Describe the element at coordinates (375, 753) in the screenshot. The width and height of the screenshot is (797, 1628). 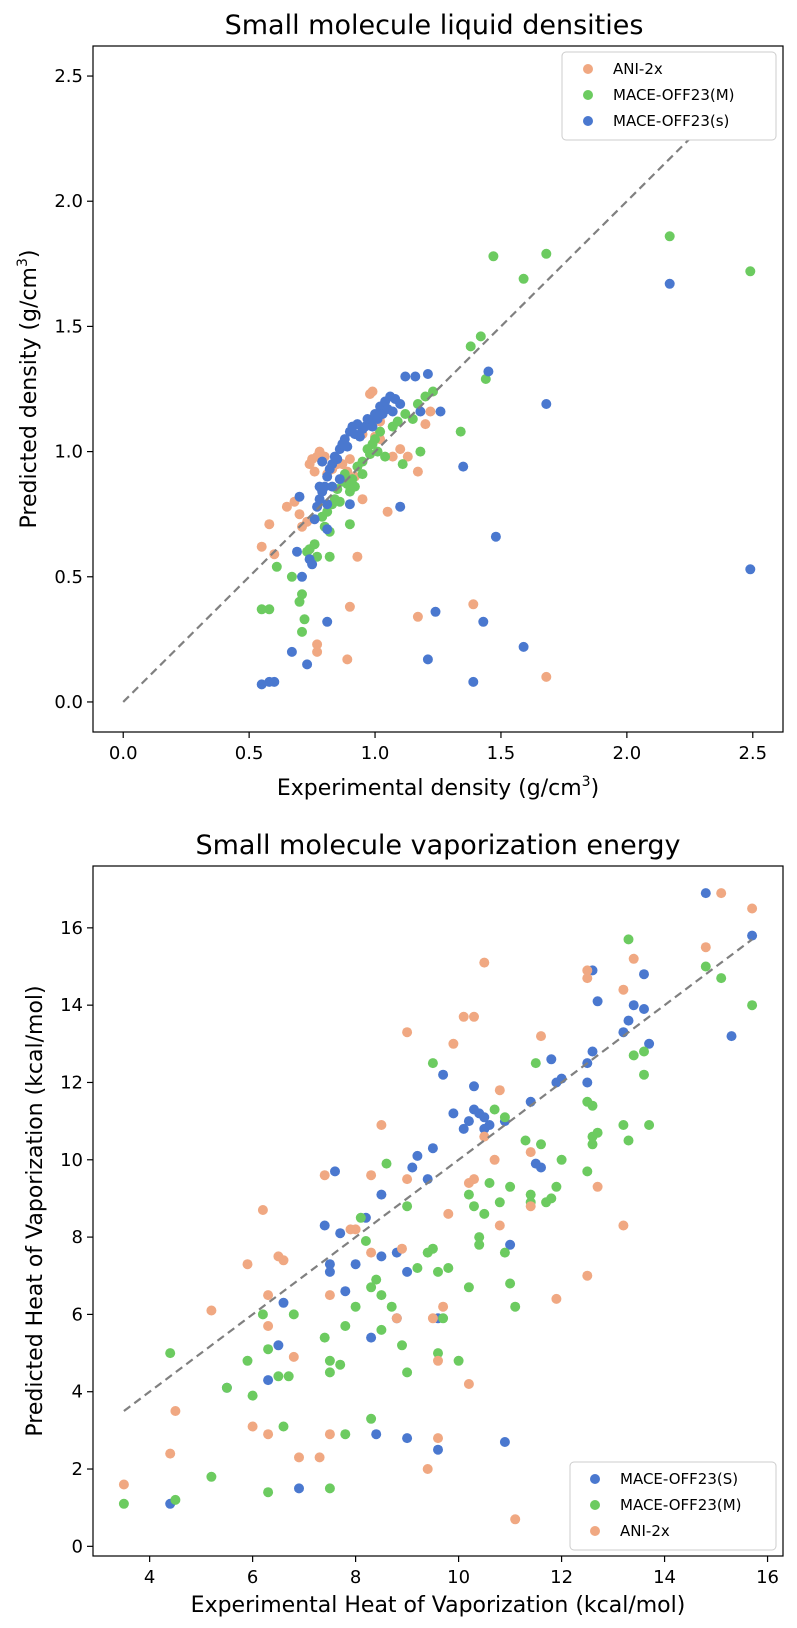
I see `density-x-tick-label-2: 1.0` at that location.